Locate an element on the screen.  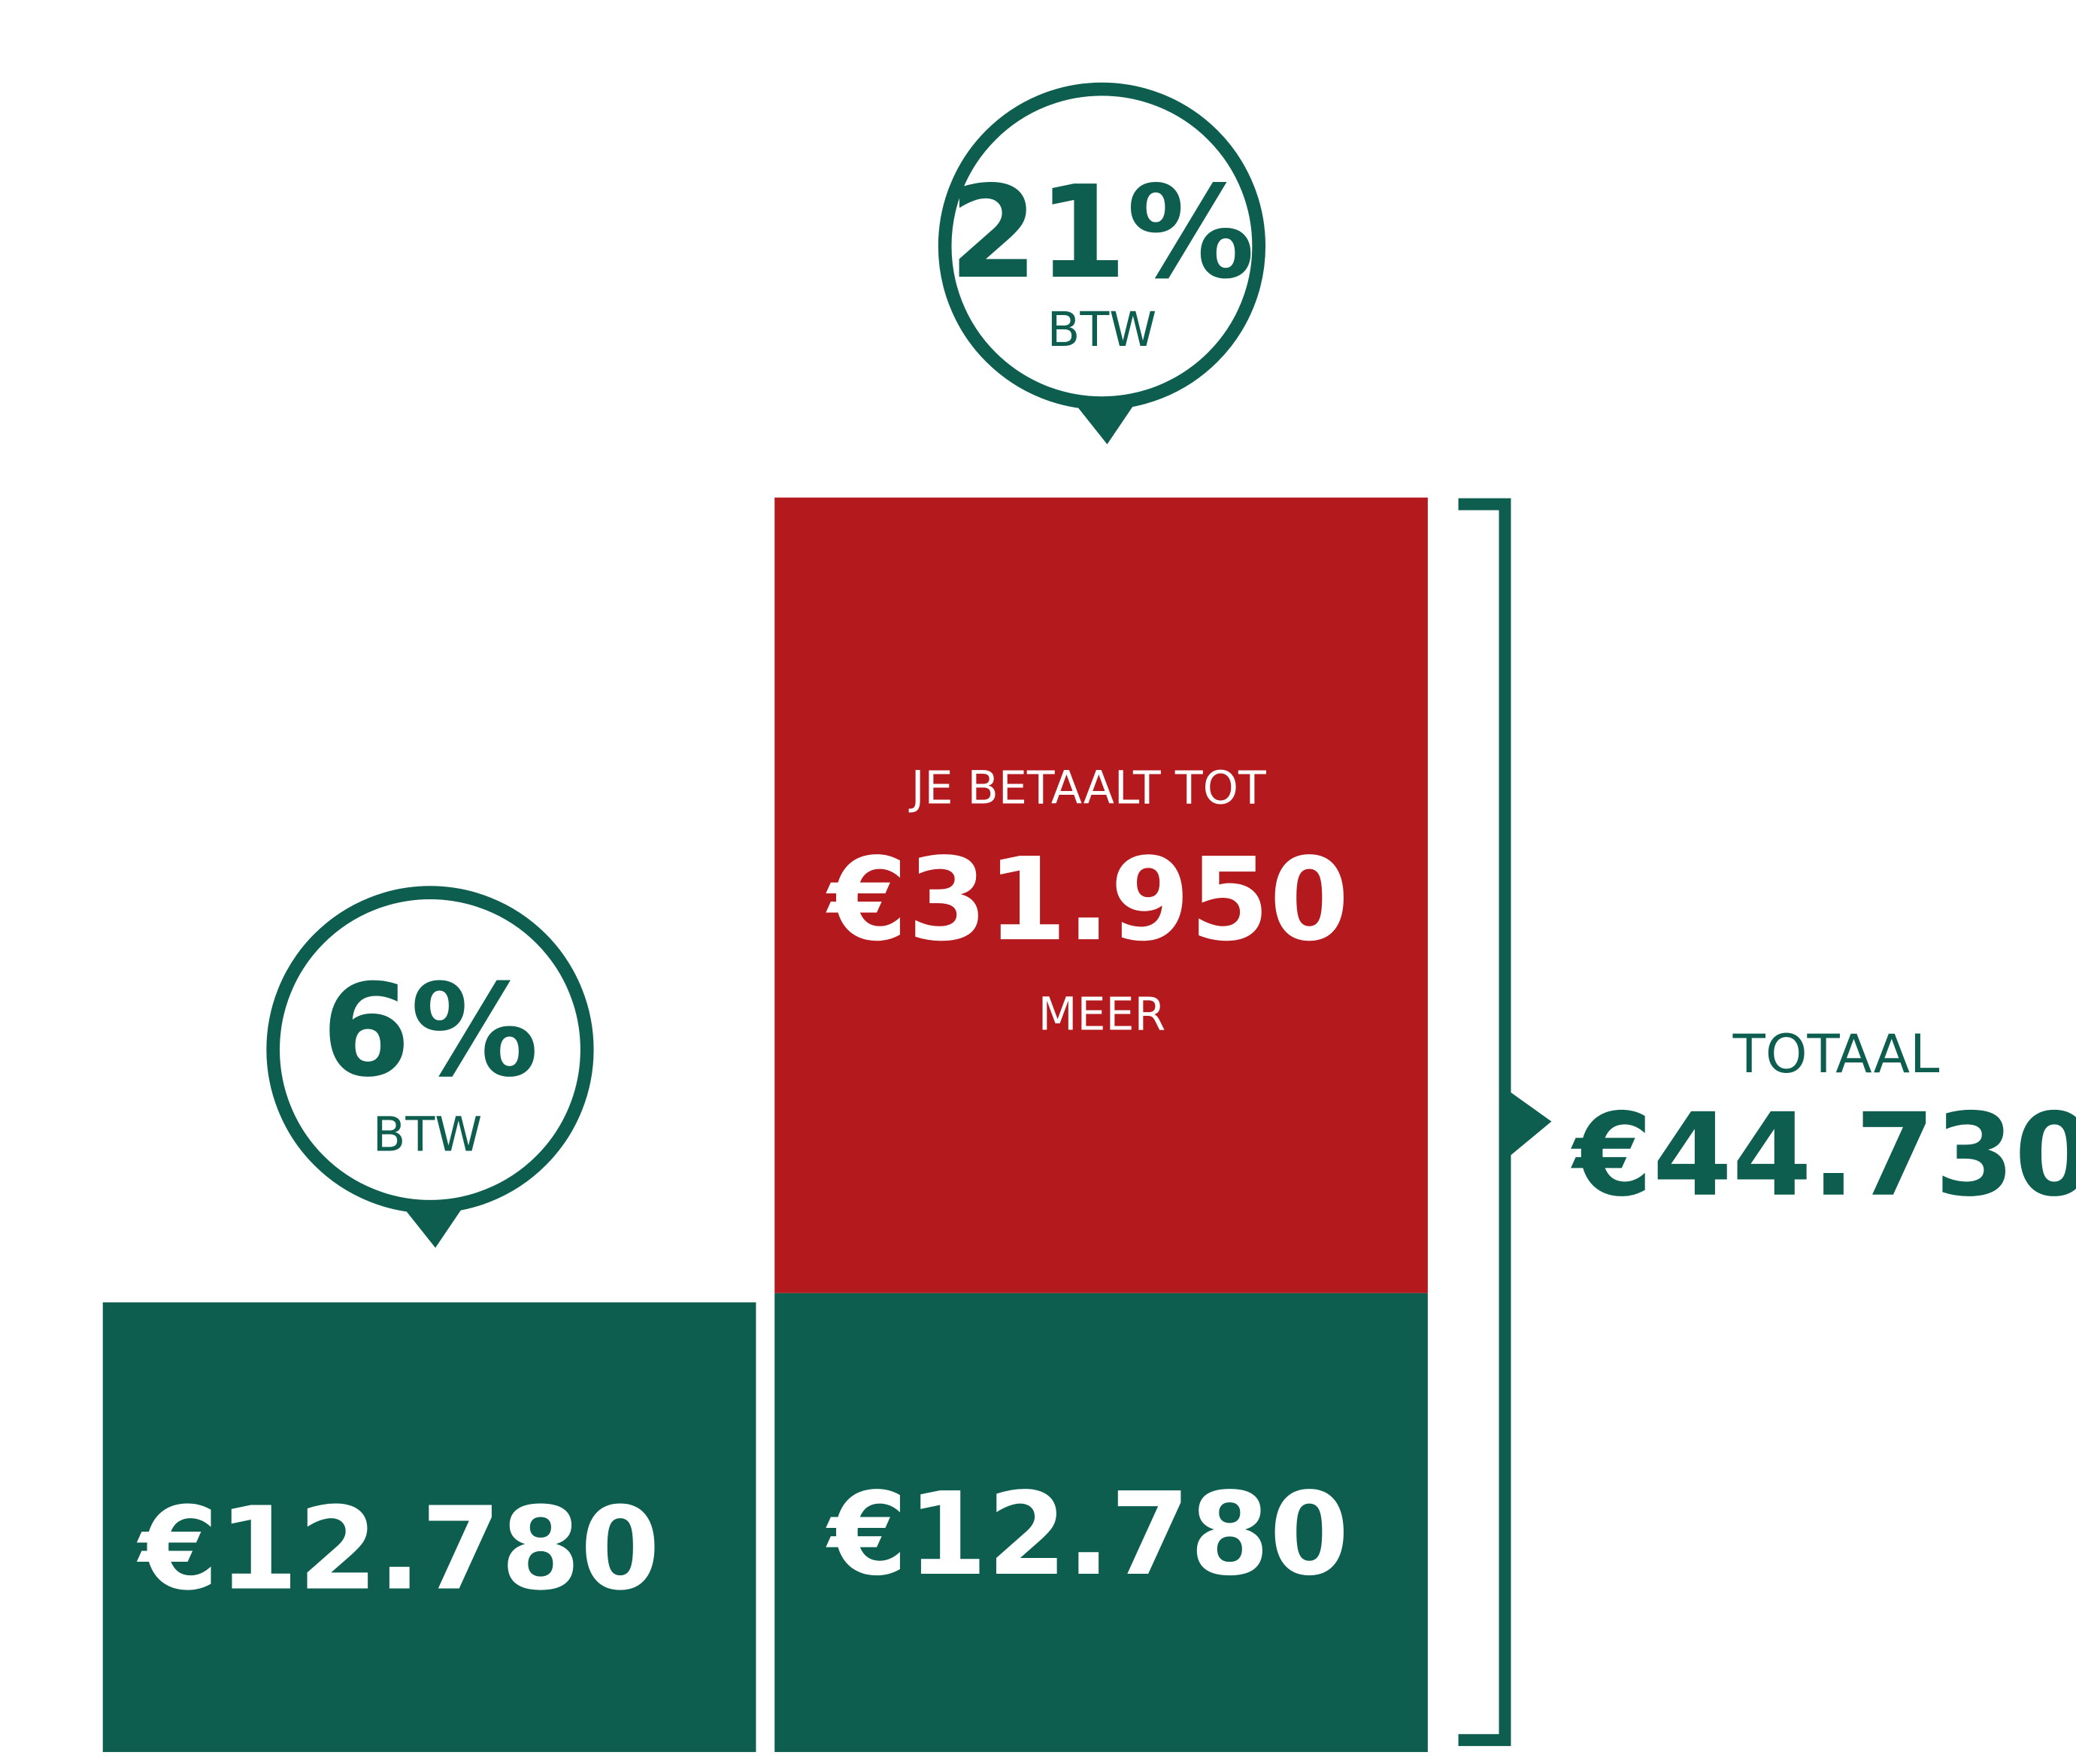
bubble-6-percent: 6% BTW is located at coordinates (430, 1067).